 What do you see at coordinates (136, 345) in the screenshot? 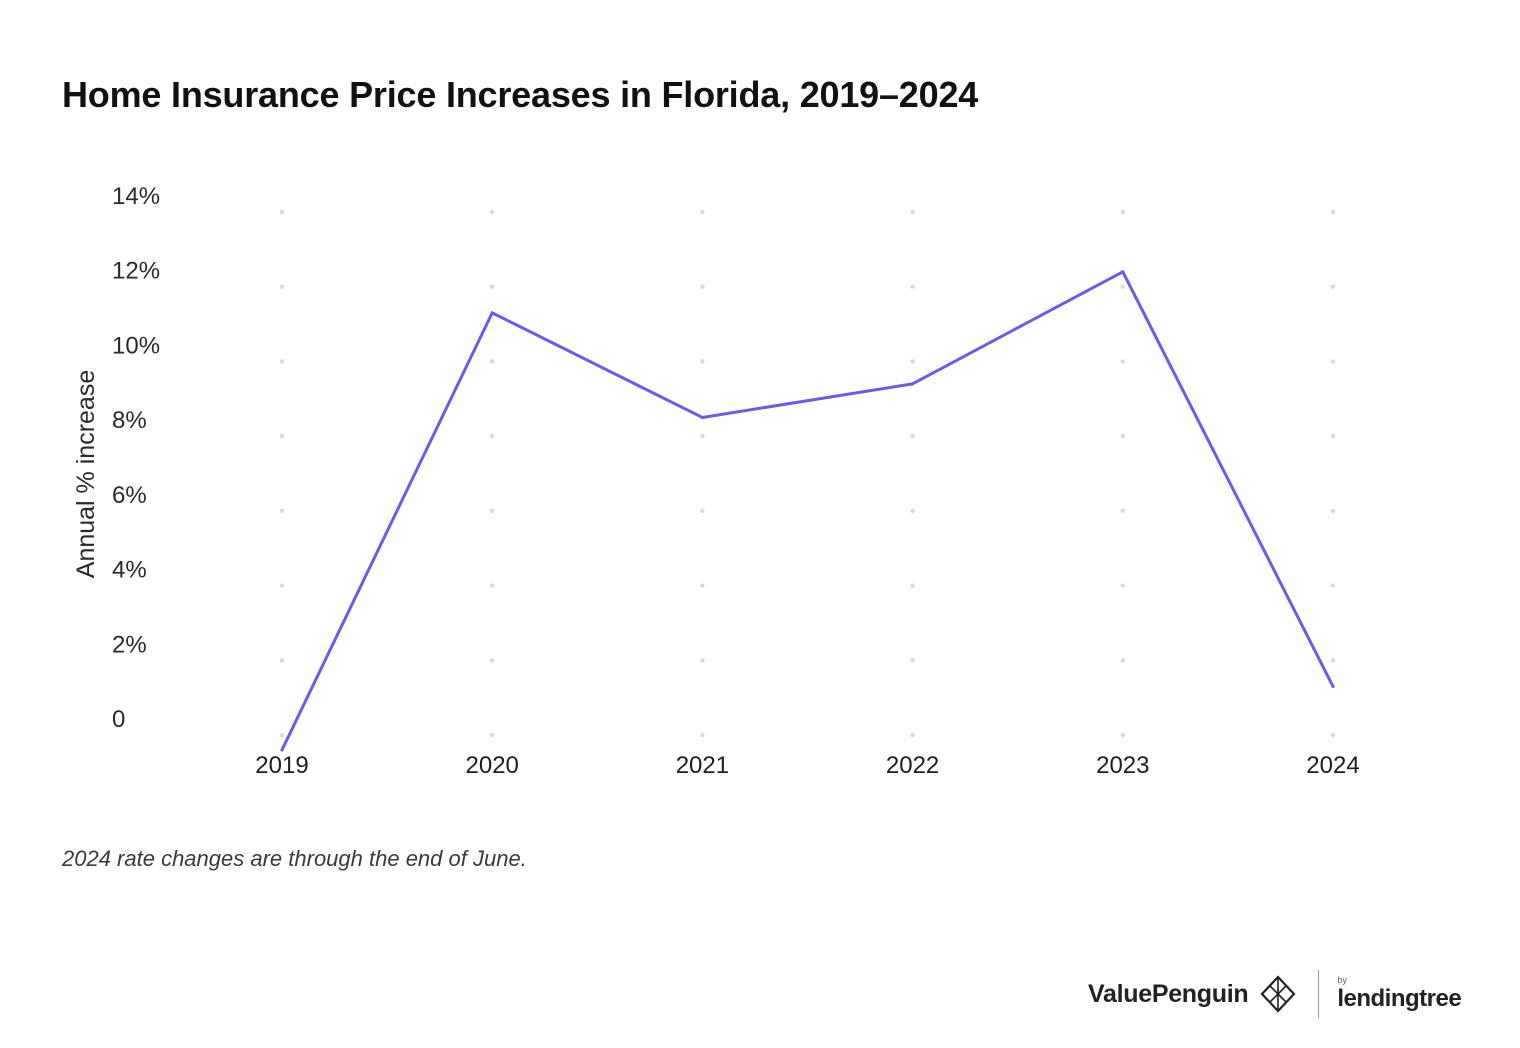
I see `y-tick-label: 10%` at bounding box center [136, 345].